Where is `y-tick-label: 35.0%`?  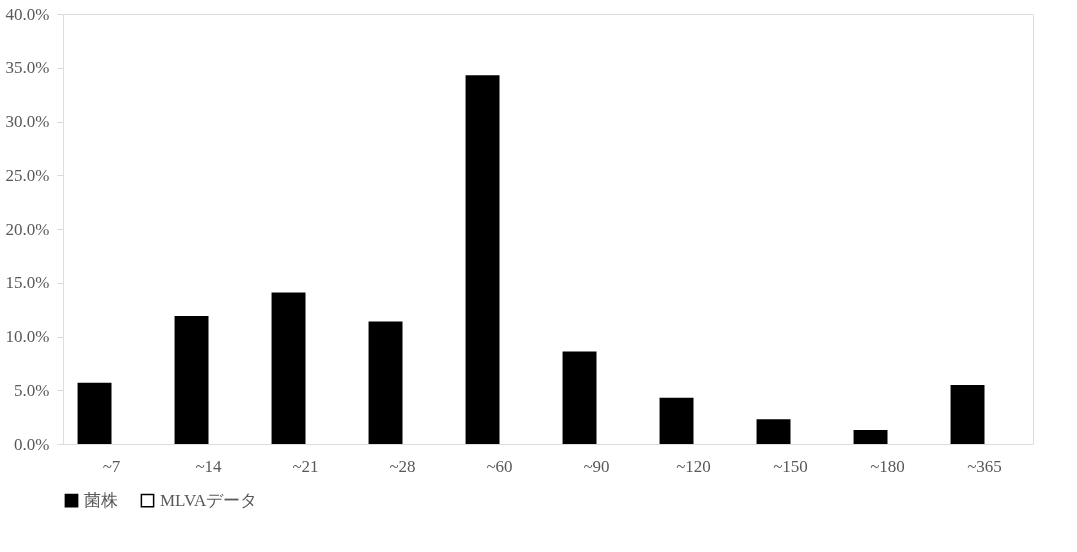 y-tick-label: 35.0% is located at coordinates (27, 68).